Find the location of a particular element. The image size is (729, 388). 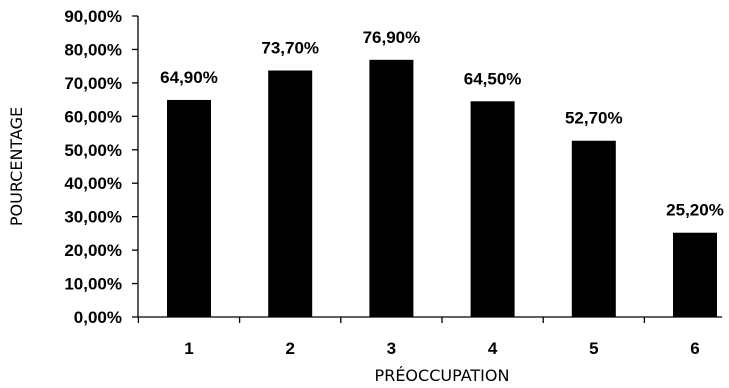

y-tick-label: 20,00% is located at coordinates (93, 250).